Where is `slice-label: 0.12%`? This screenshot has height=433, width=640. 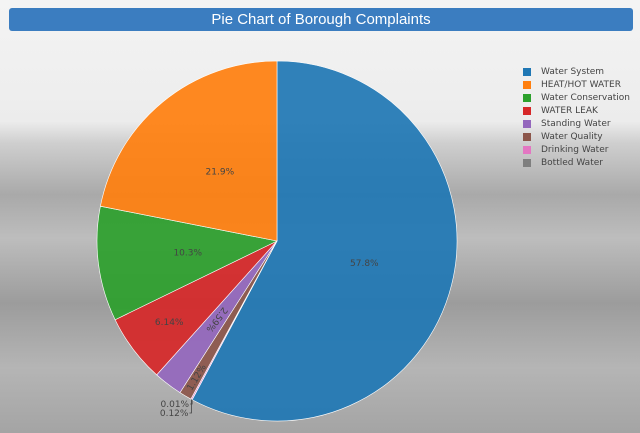
slice-label: 0.12% is located at coordinates (174, 414).